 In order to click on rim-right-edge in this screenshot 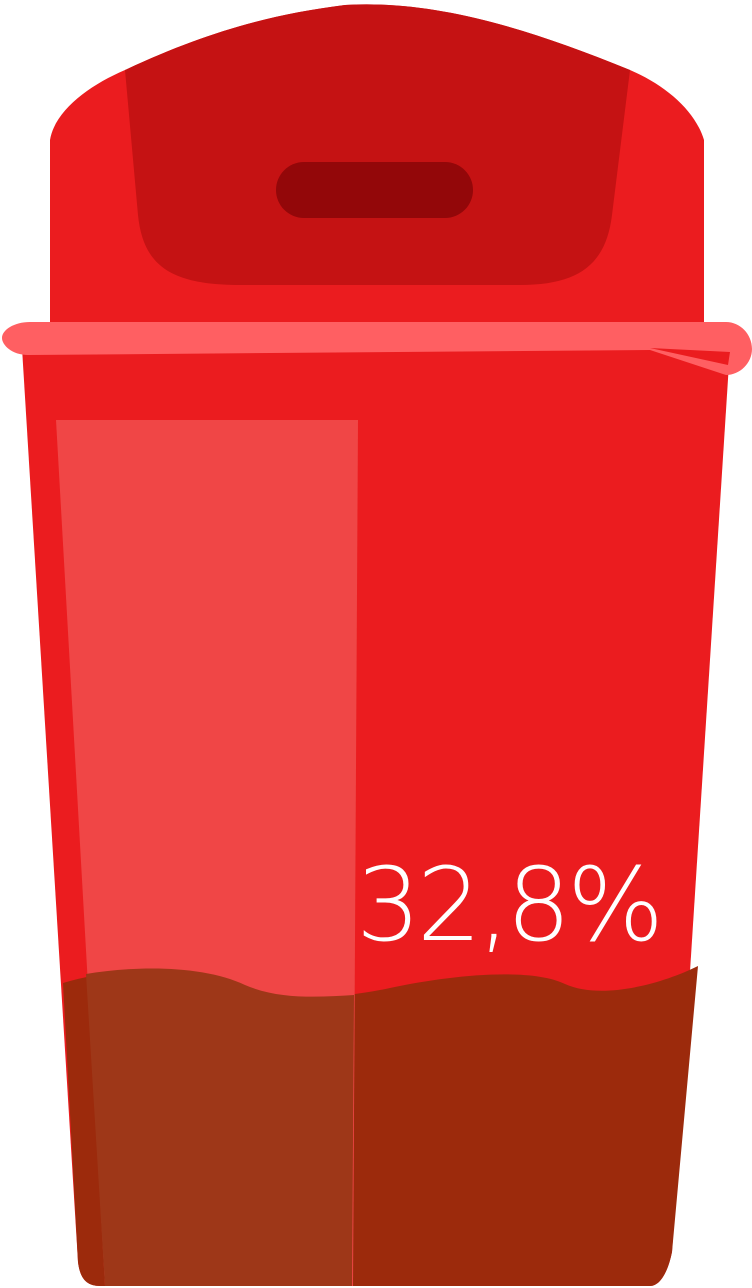, I will do `click(690, 356)`.